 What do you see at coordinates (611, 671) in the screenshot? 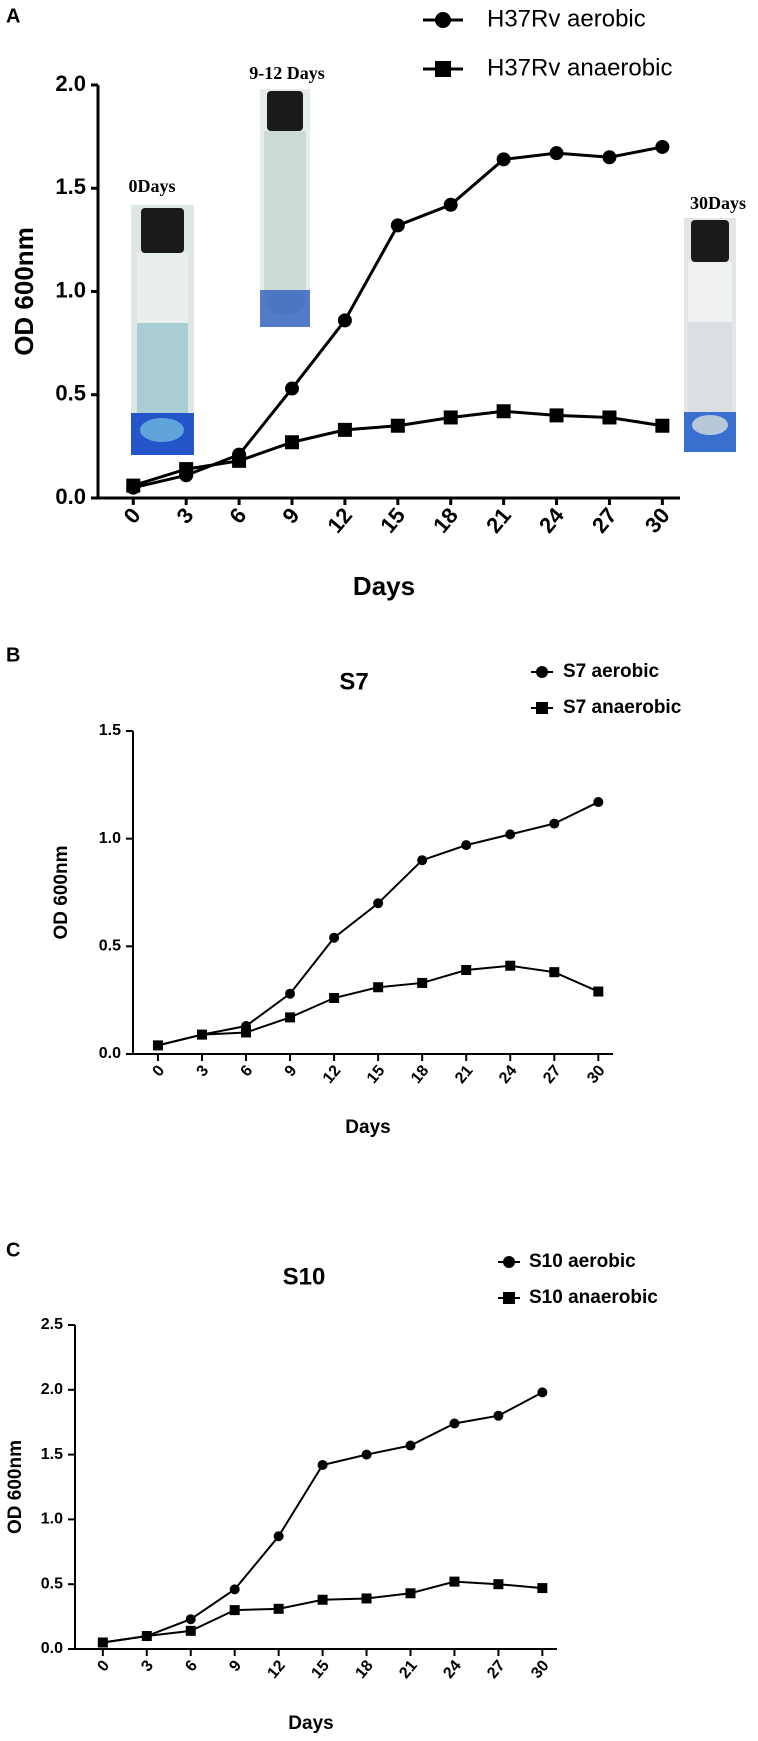
I see `legend-label: S7 aerobic` at bounding box center [611, 671].